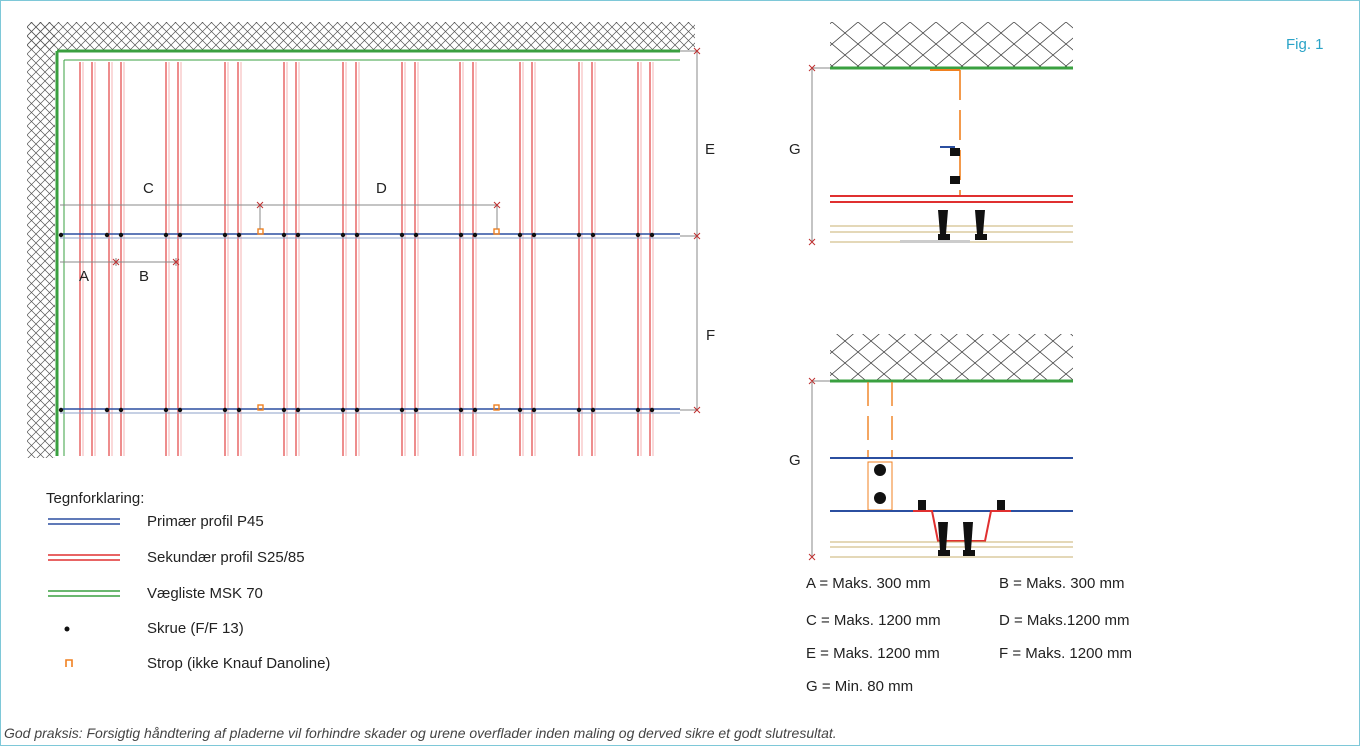 The height and width of the screenshot is (746, 1360). I want to click on spec-e: E = Maks. 1200 mm, so click(873, 653).